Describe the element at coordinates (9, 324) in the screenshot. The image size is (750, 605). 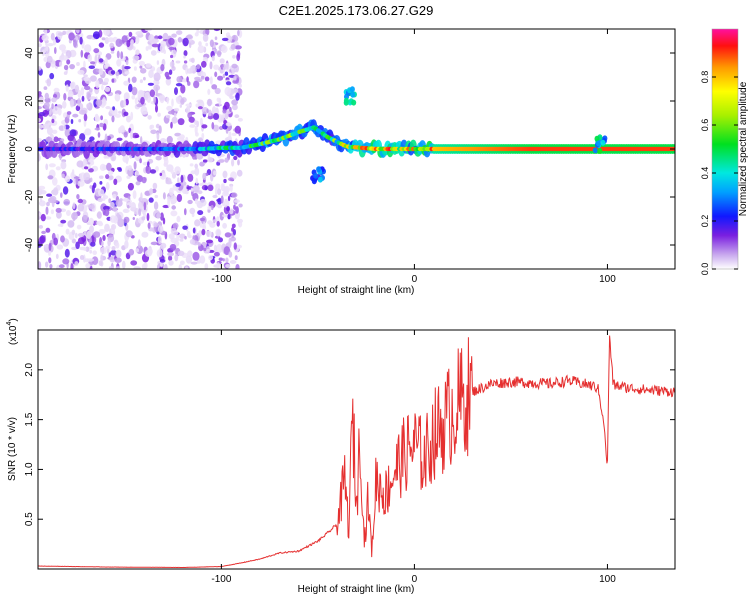
I see `snr-multiplier-exp: 4` at that location.